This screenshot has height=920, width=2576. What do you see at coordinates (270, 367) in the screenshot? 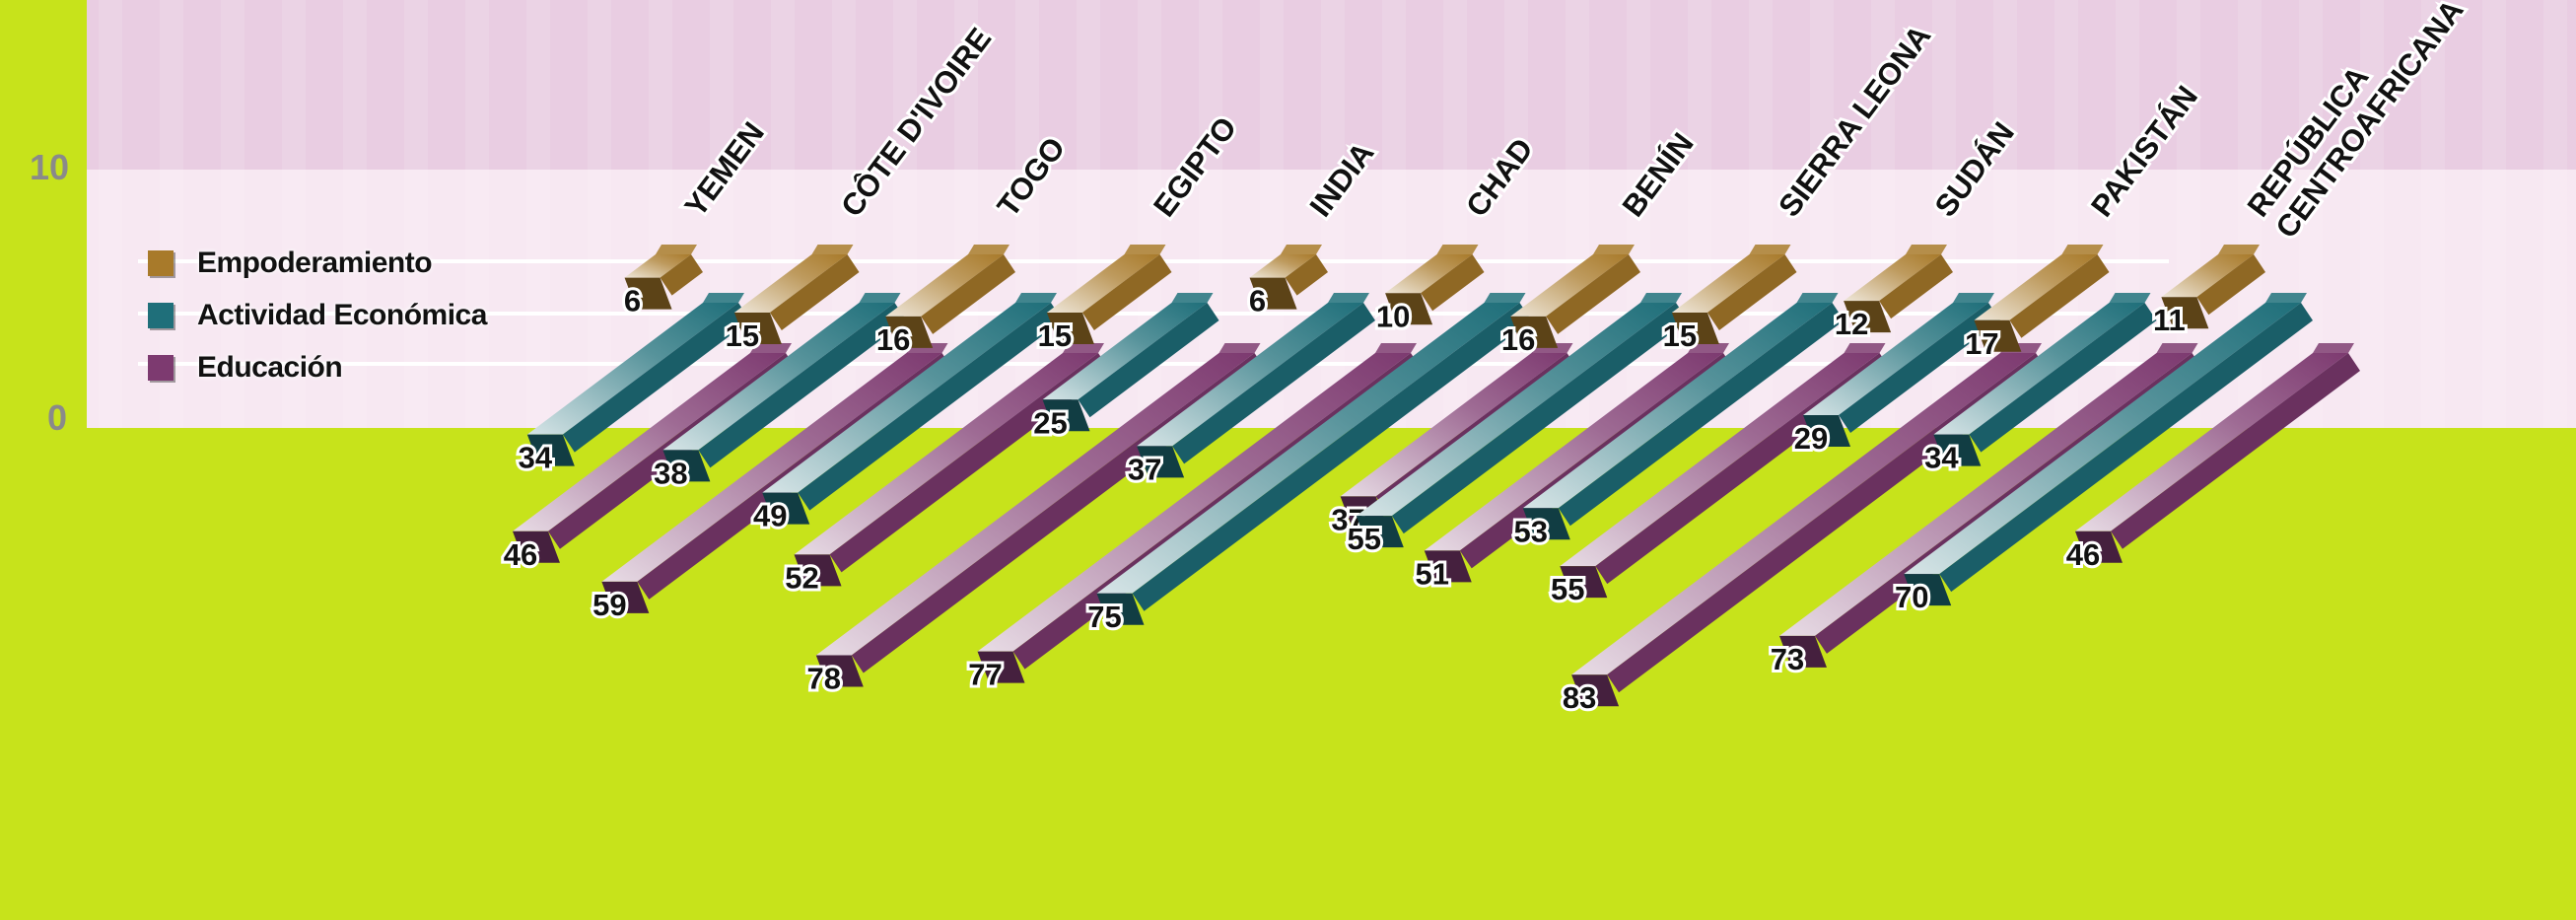
I see `legend-label-educacion: Educación` at bounding box center [270, 367].